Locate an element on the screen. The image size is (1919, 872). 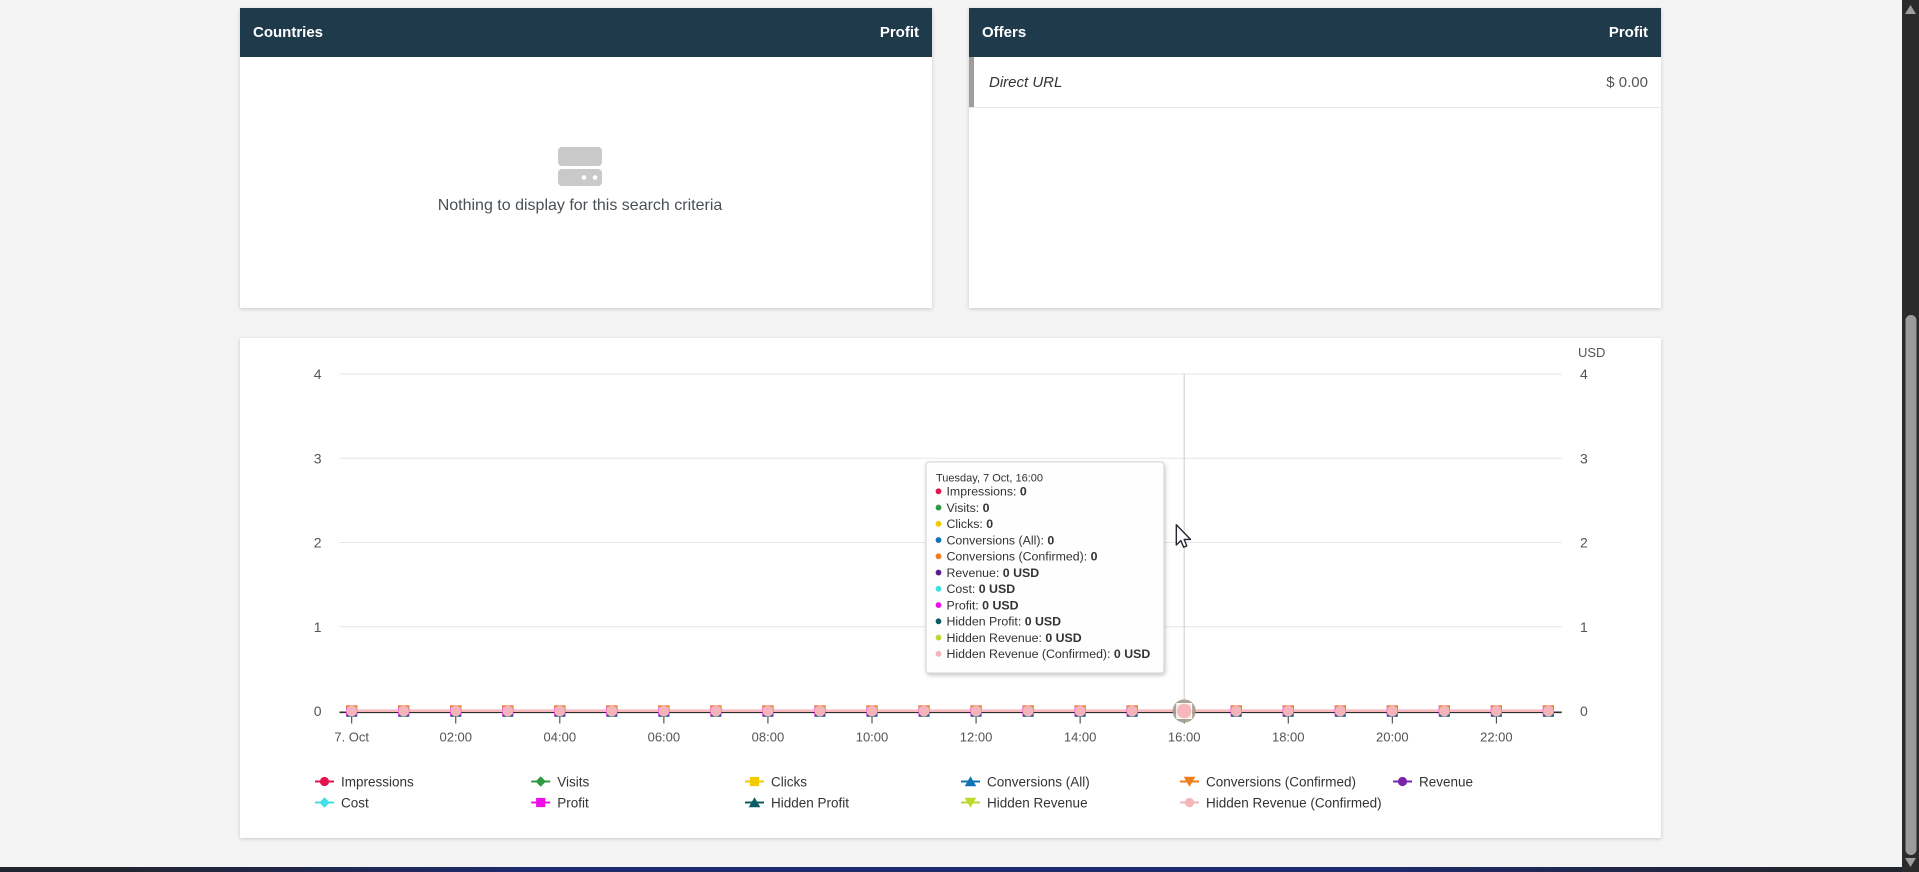
svg-text: 16:00 is located at coordinates (1184, 737).